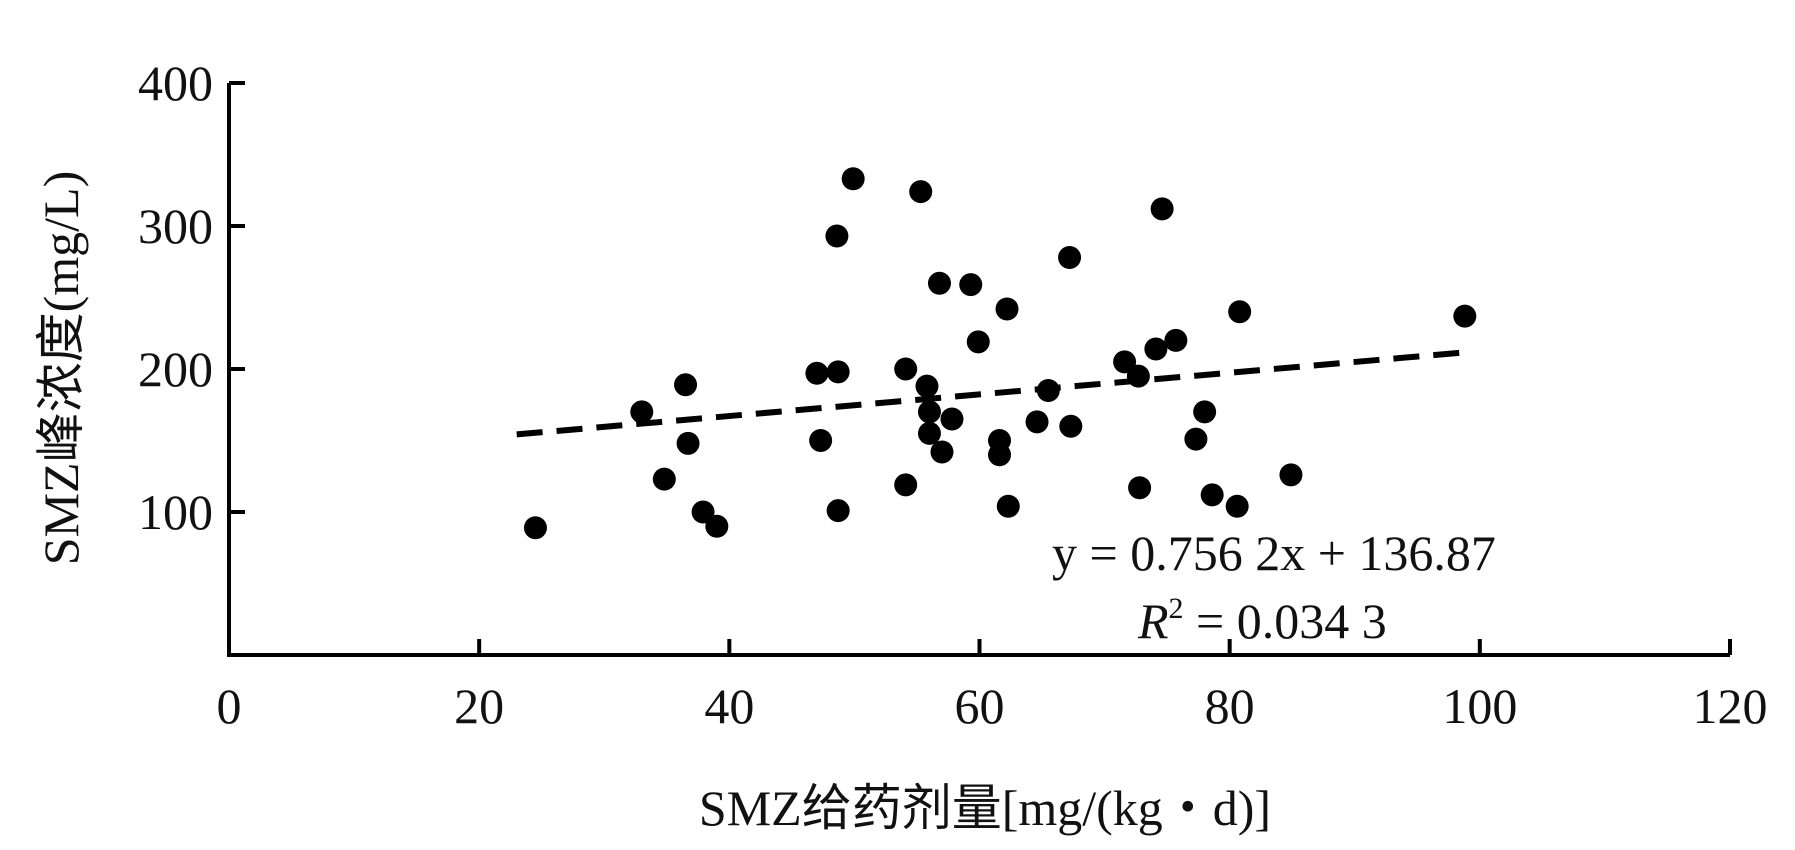 The image size is (1795, 850). What do you see at coordinates (61, 368) in the screenshot?
I see `y-axis-title: SMZ峰浓度(mg/L)` at bounding box center [61, 368].